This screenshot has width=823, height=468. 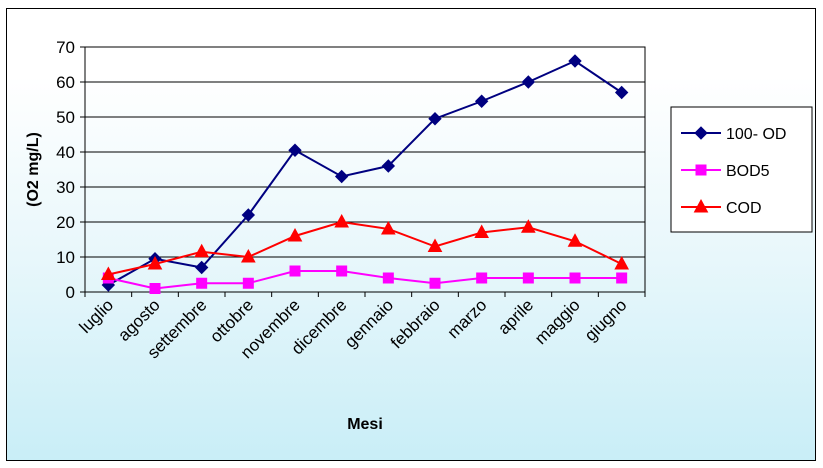 What do you see at coordinates (65, 152) in the screenshot?
I see `y-tick-label: 40` at bounding box center [65, 152].